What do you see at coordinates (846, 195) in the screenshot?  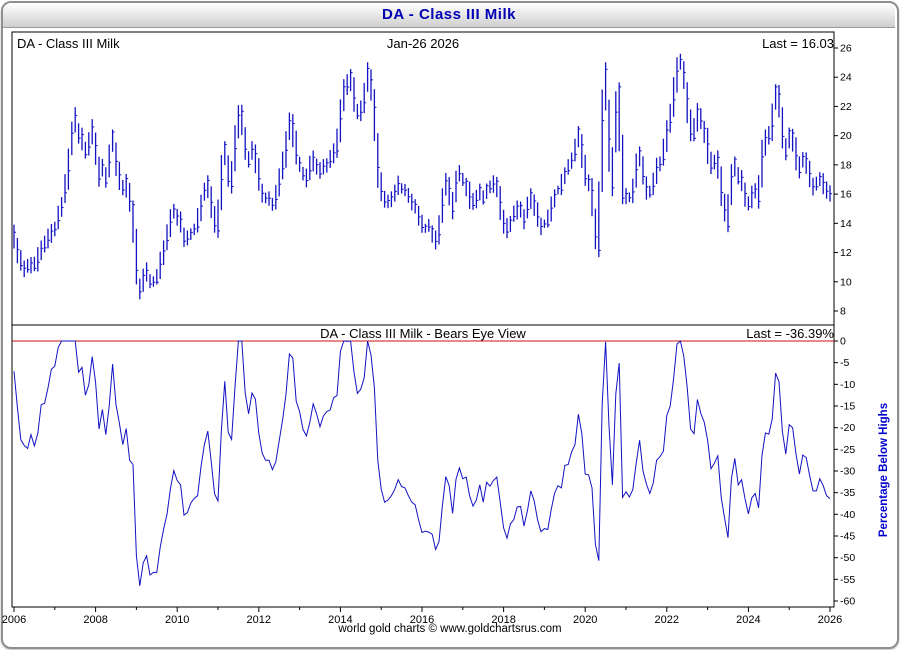 I see `svg-text: 16` at bounding box center [846, 195].